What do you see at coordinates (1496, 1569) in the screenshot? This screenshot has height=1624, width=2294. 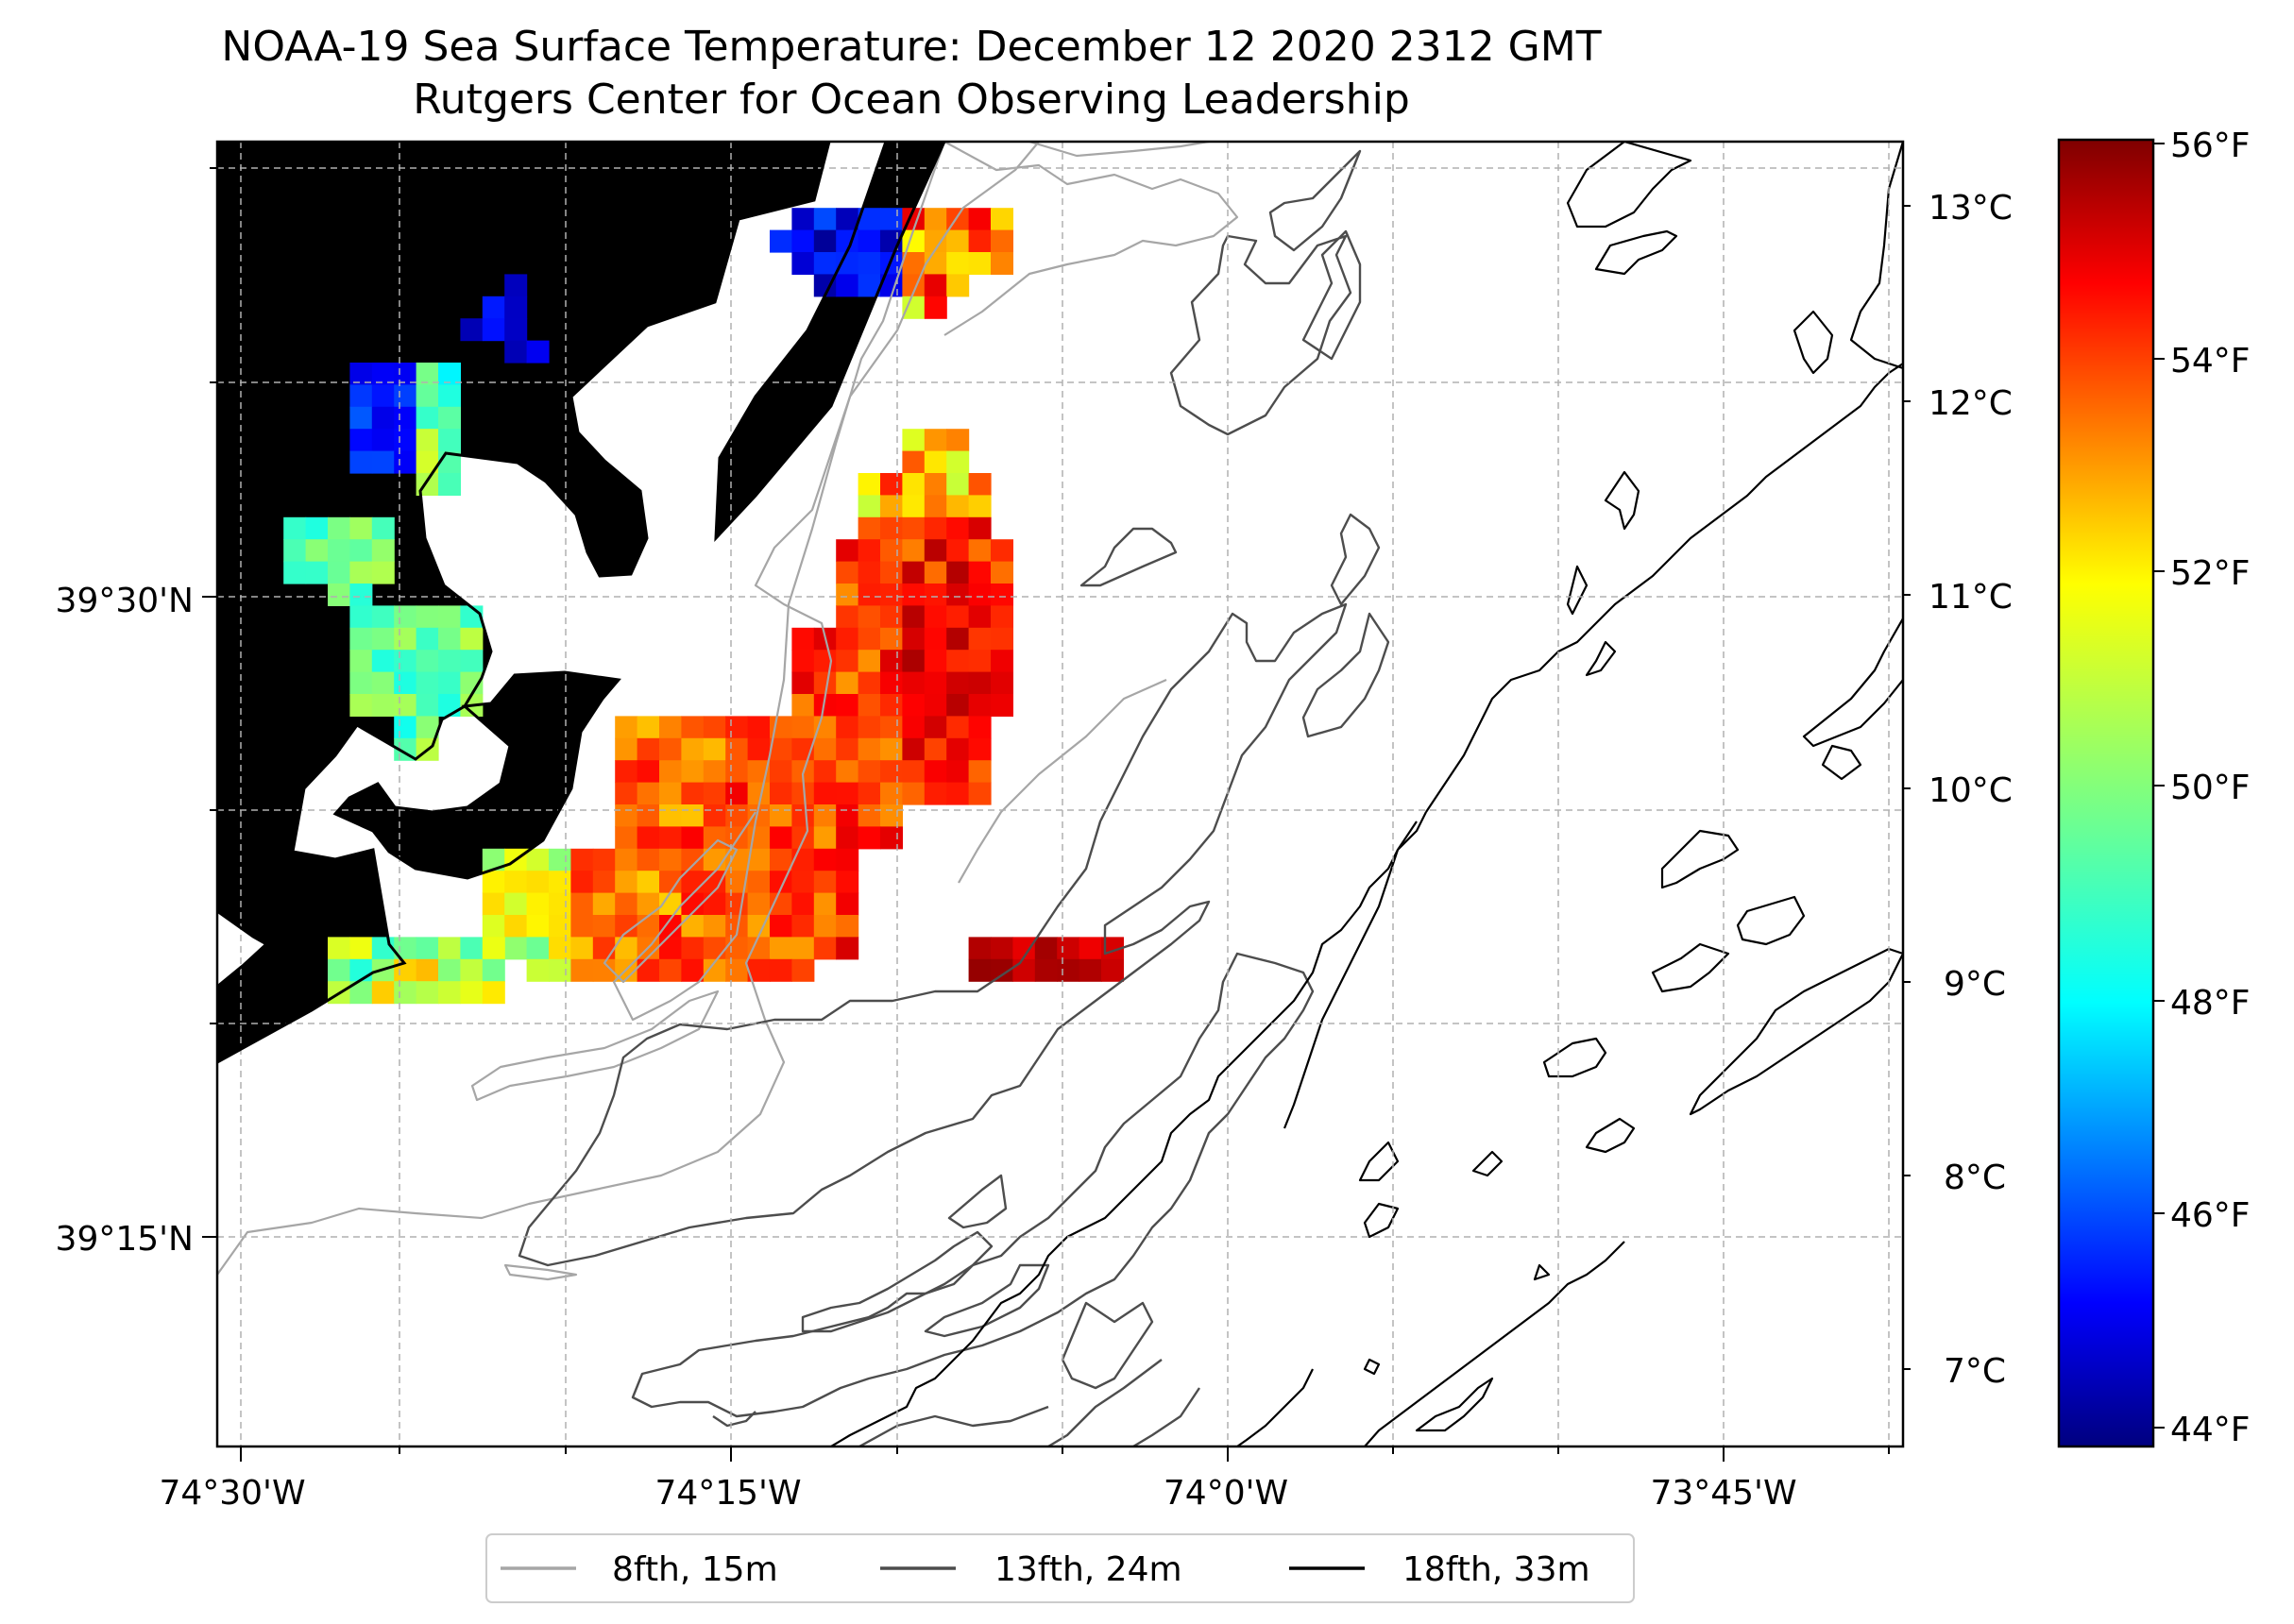 I see `legend-label: 18fth, 33m` at bounding box center [1496, 1569].